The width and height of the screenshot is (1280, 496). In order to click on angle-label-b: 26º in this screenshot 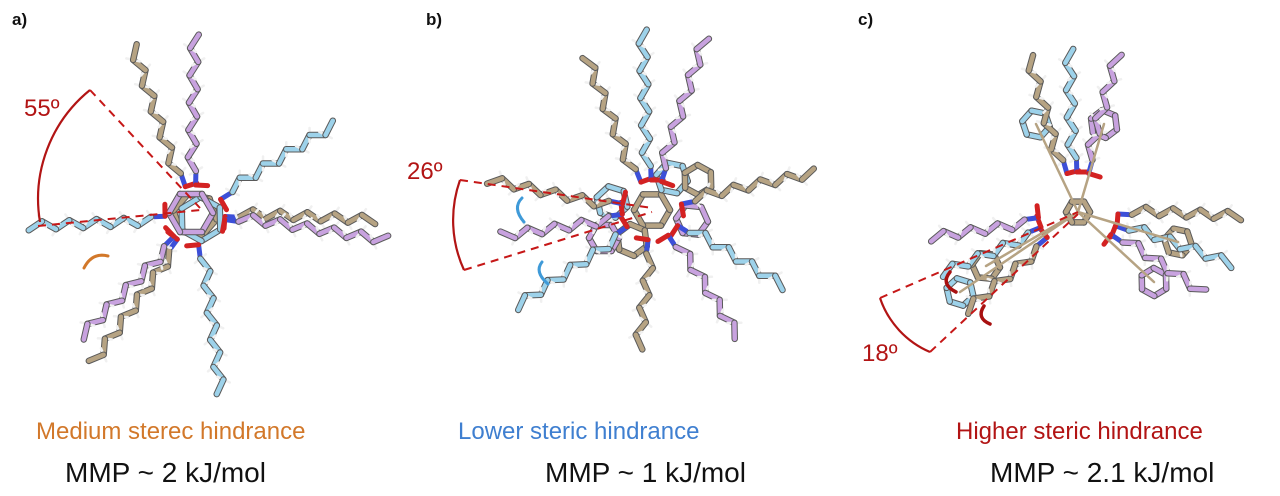, I will do `click(425, 171)`.